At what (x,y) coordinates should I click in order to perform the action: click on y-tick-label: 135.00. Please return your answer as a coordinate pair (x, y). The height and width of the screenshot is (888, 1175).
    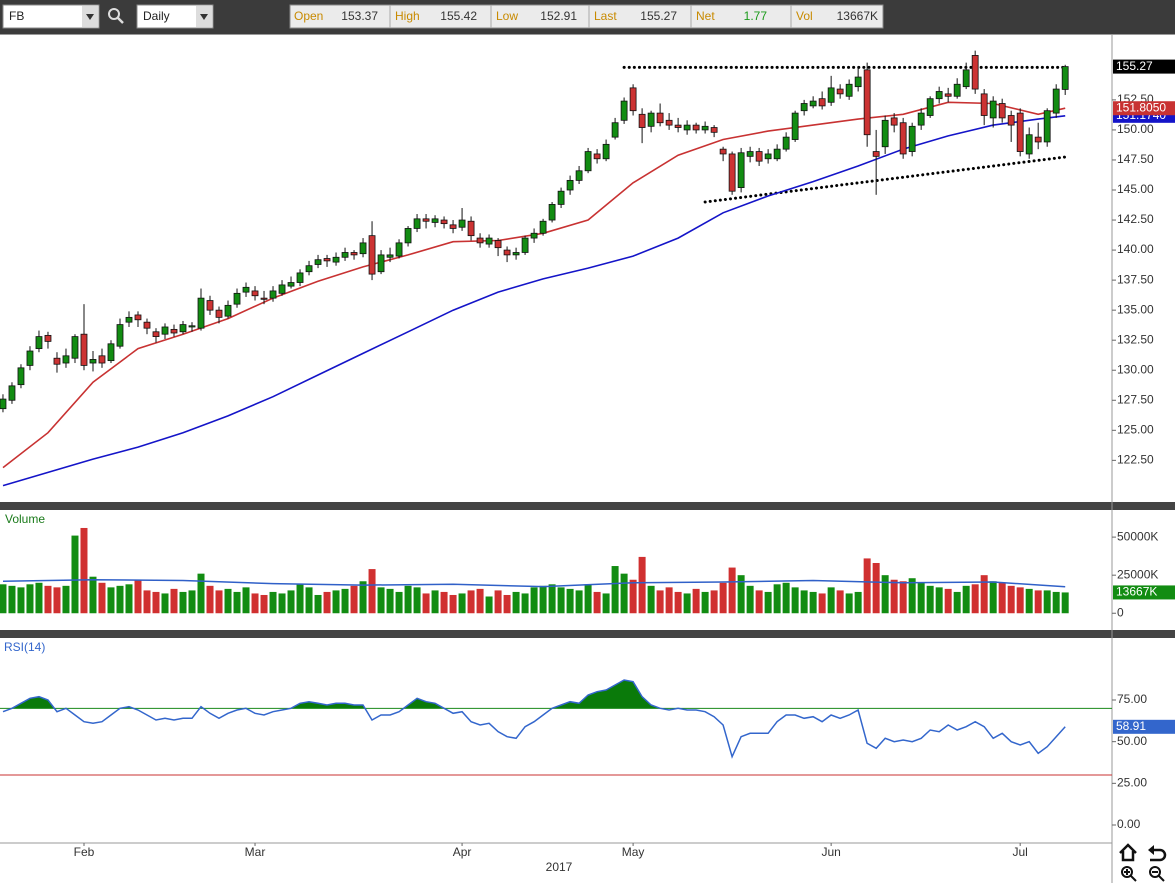
    Looking at the image, I should click on (1135, 309).